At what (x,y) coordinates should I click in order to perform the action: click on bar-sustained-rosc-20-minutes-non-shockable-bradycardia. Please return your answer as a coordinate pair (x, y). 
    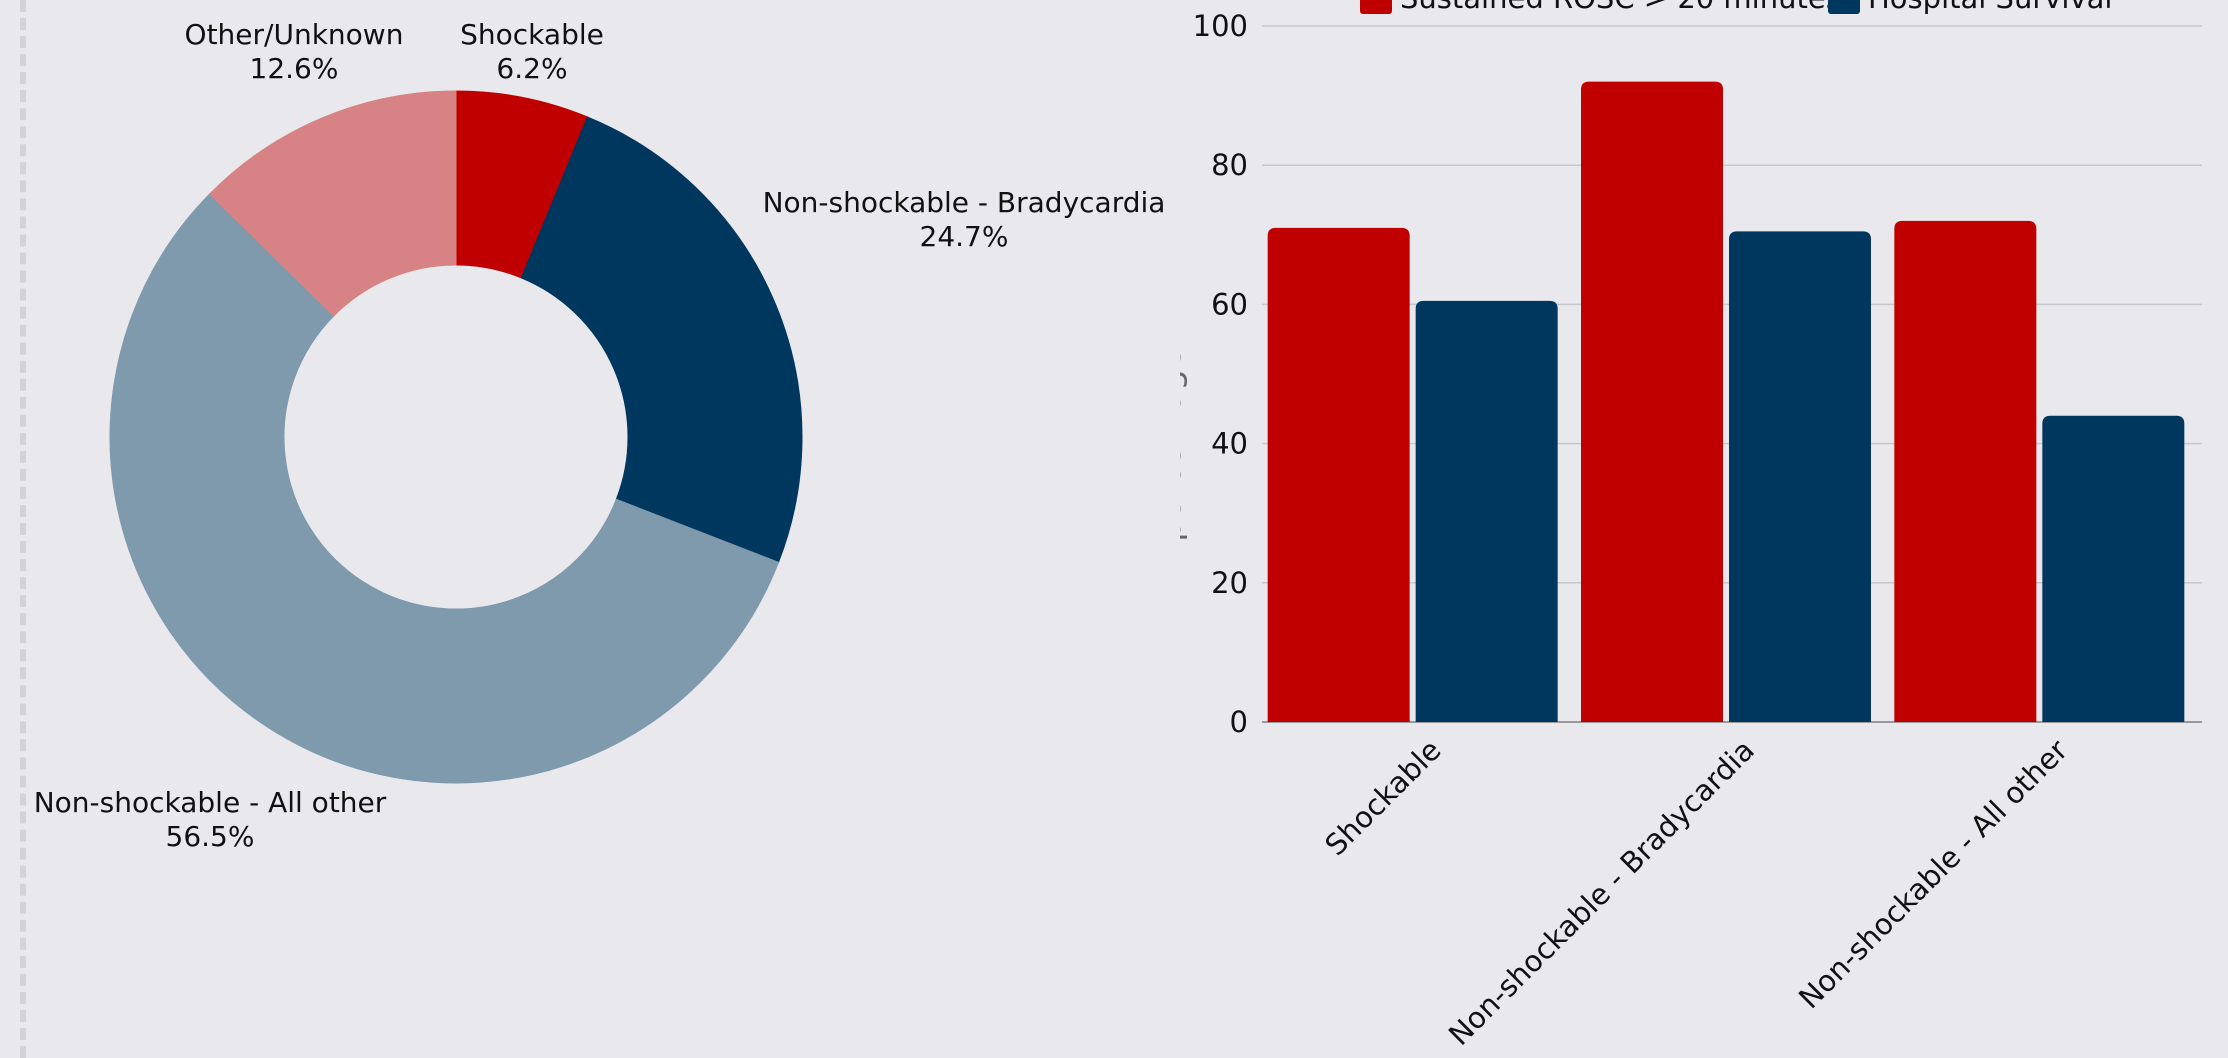
    Looking at the image, I should click on (1652, 402).